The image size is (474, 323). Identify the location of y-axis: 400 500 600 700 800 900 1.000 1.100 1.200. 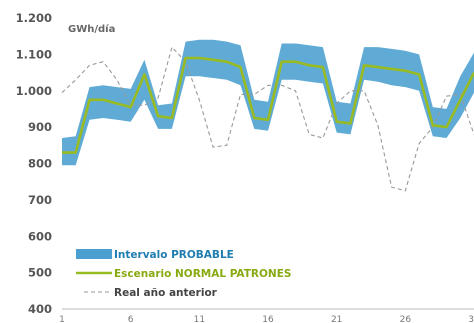
(34, 163).